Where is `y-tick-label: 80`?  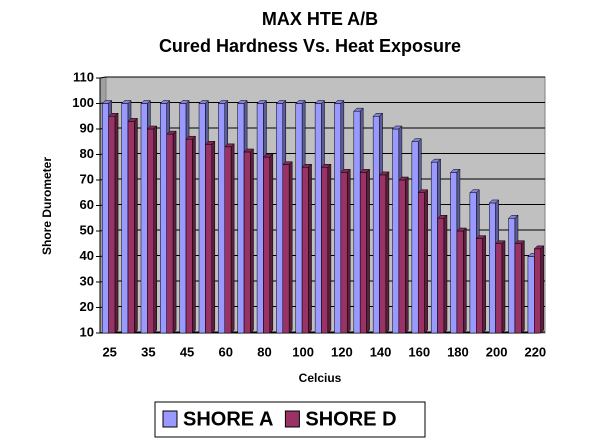
y-tick-label: 80 is located at coordinates (87, 153).